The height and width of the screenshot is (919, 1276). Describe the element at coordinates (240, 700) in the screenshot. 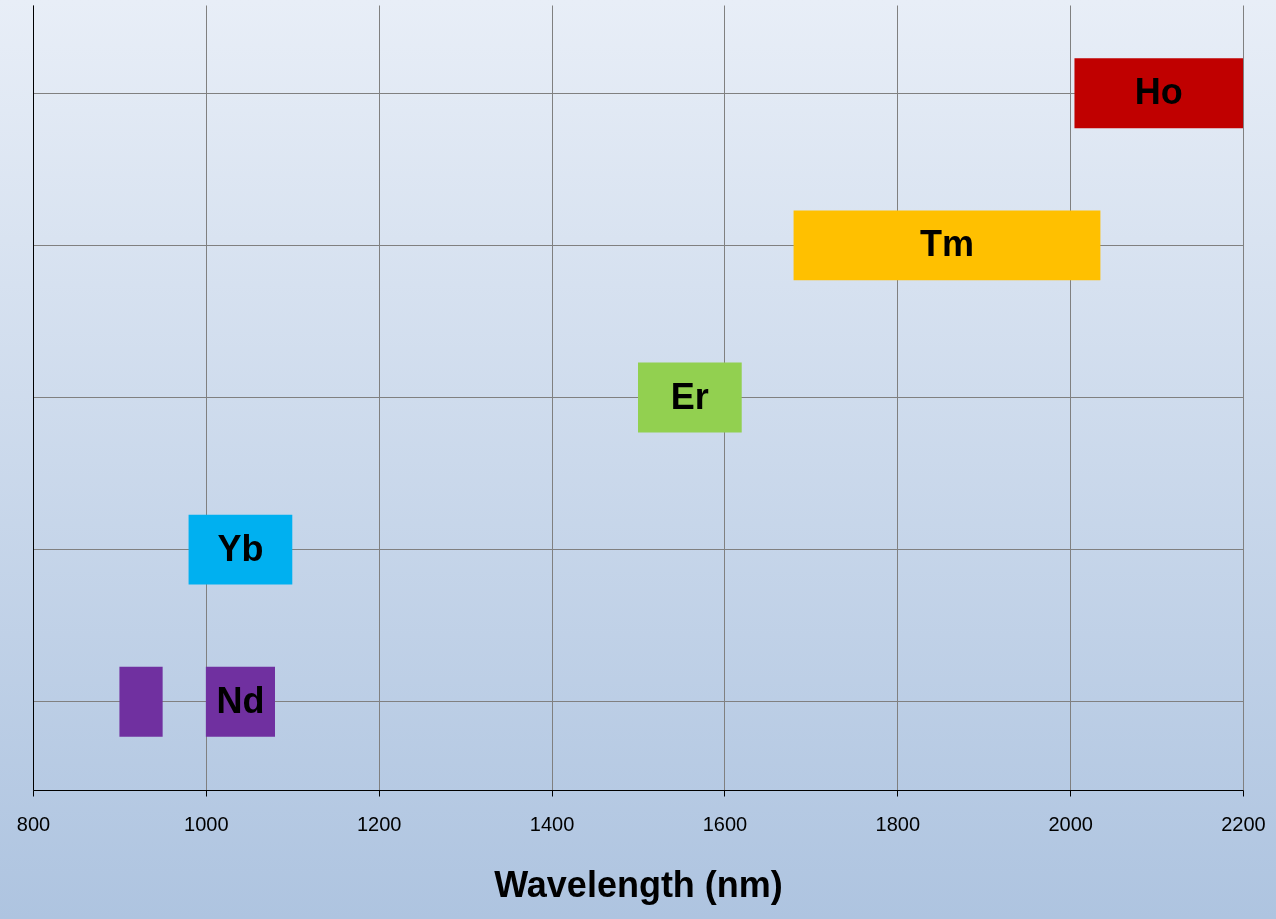

I see `y-tick-label: Nd` at that location.